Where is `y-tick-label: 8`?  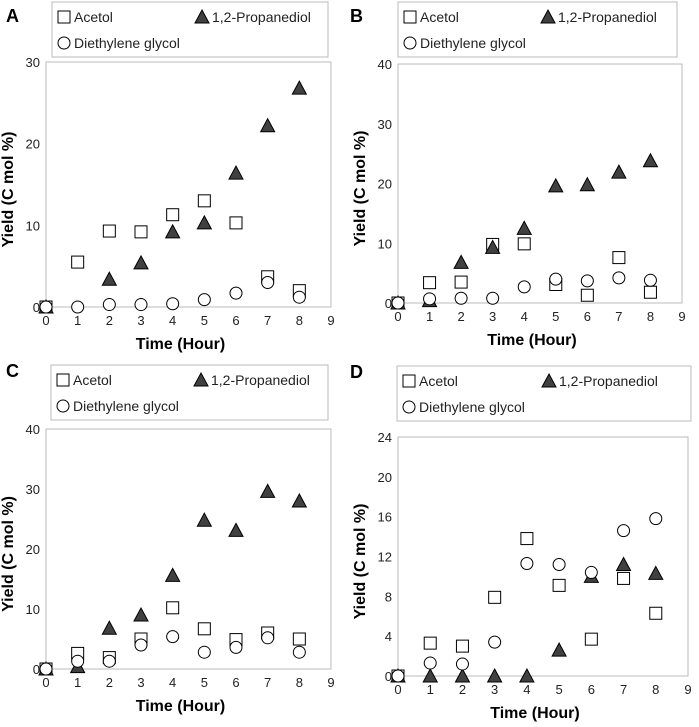 y-tick-label: 8 is located at coordinates (388, 596).